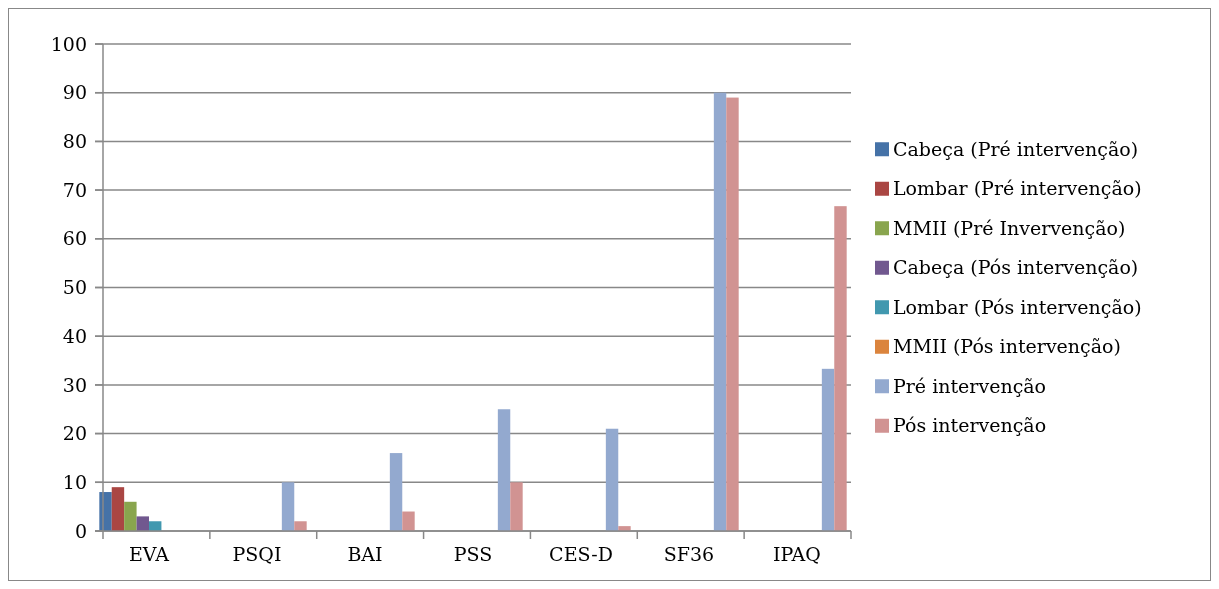  What do you see at coordinates (1016, 267) in the screenshot?
I see `legend-label: Cabeça (Pós intervenção)` at bounding box center [1016, 267].